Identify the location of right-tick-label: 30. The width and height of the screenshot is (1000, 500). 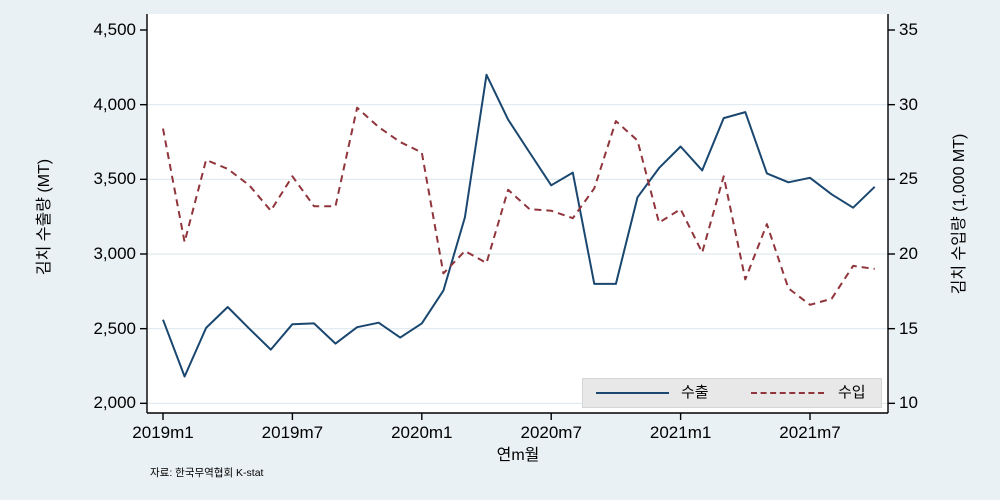
(908, 104).